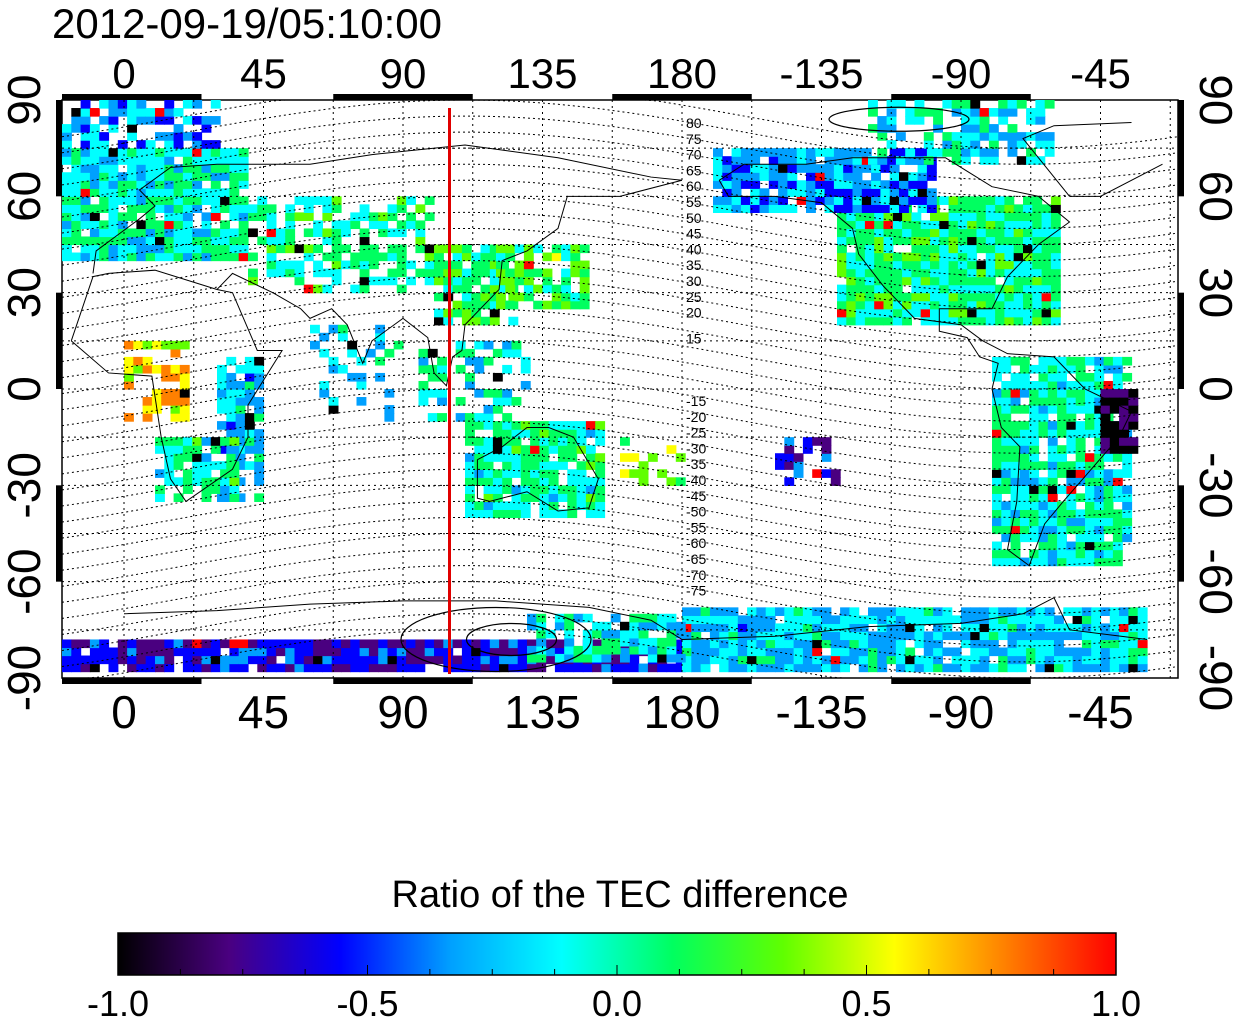 Image resolution: width=1240 pixels, height=1024 pixels. I want to click on latitude-ticks-left: 90 60 30 0 -30 -60 -90, so click(25, 392).